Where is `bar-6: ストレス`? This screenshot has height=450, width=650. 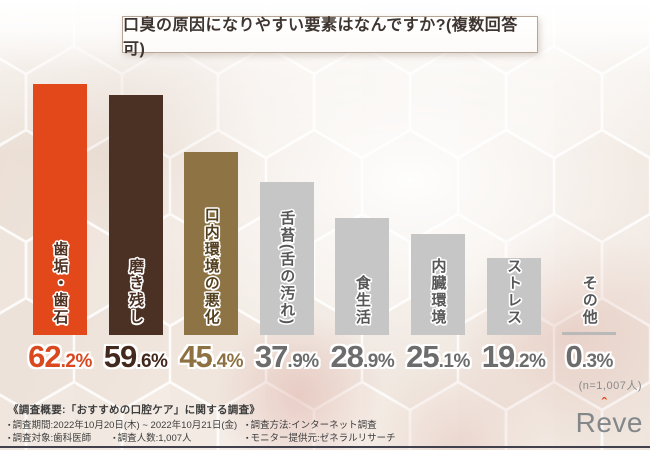 bar-6: ストレス is located at coordinates (513, 296).